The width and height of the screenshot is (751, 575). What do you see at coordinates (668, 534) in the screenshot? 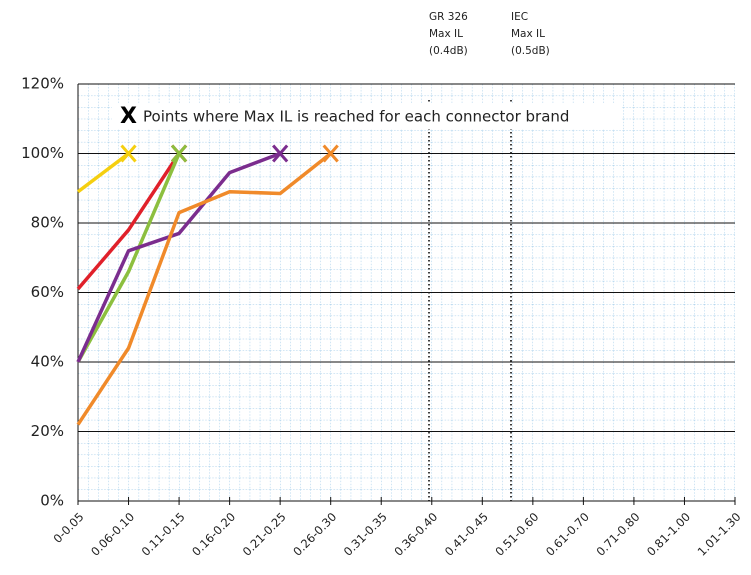
I see `x-tick-label: 0.81-1.00` at bounding box center [668, 534].